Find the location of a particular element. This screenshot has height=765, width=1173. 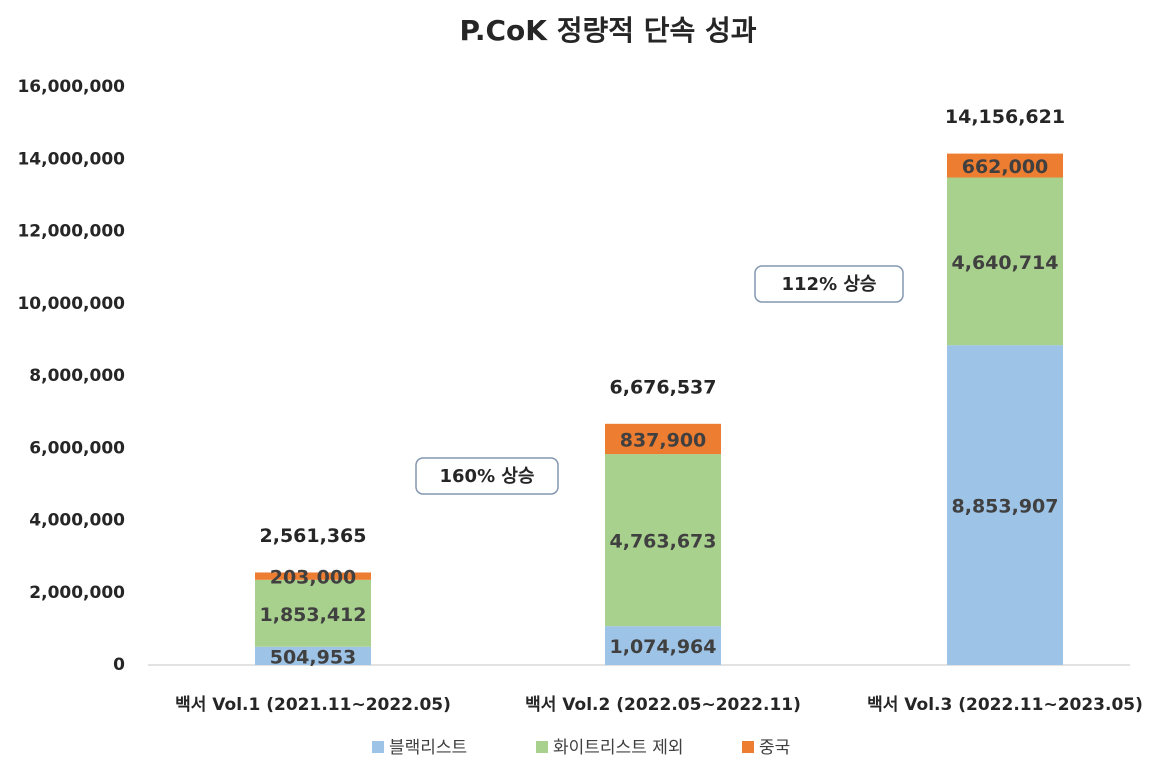

y-tick-label: 0 is located at coordinates (119, 665).